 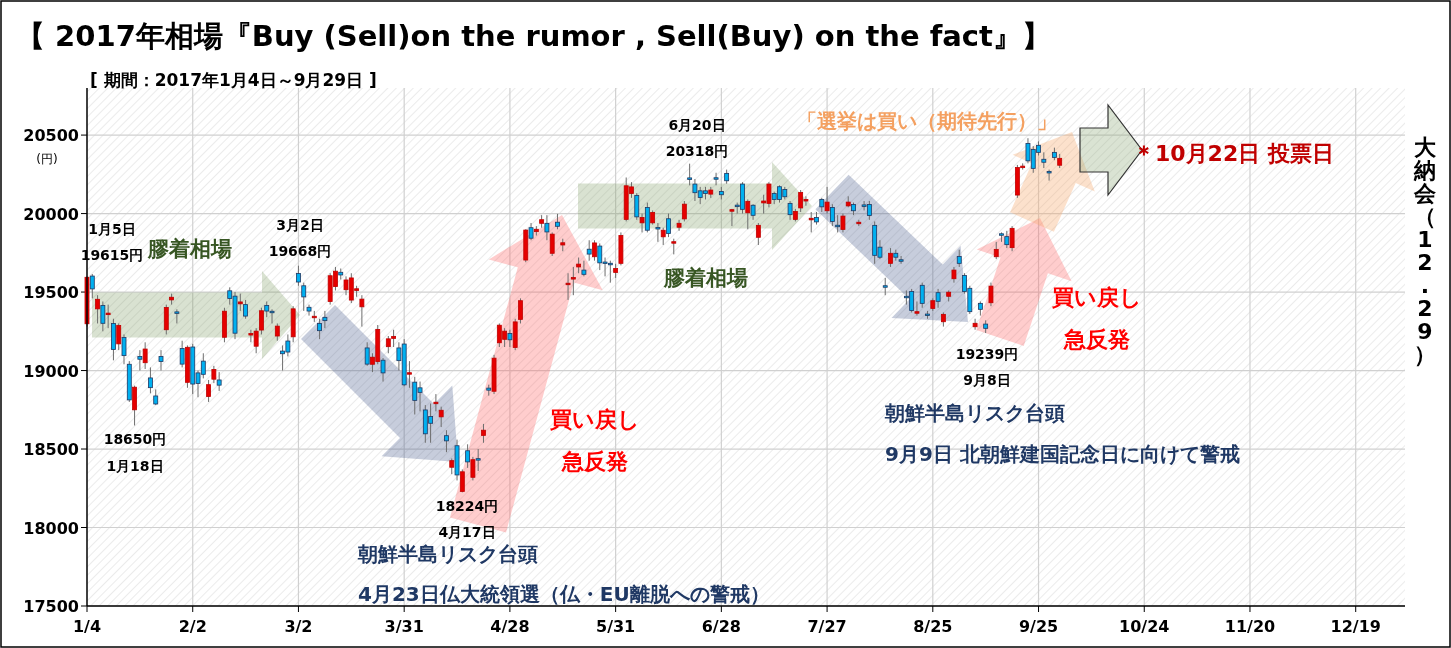 I want to click on y-tick-label: 20500, so click(x=51, y=136).